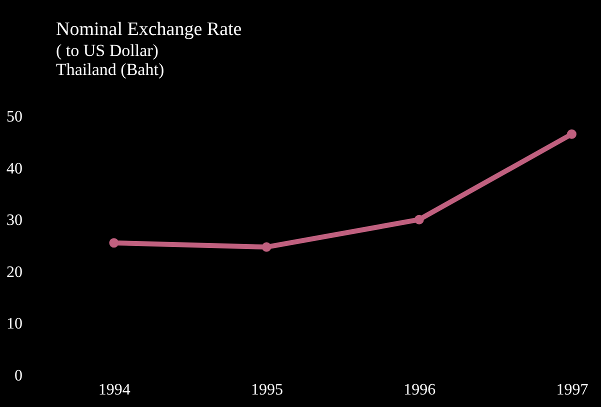  Describe the element at coordinates (267, 390) in the screenshot. I see `x-tick-label: 1995` at that location.